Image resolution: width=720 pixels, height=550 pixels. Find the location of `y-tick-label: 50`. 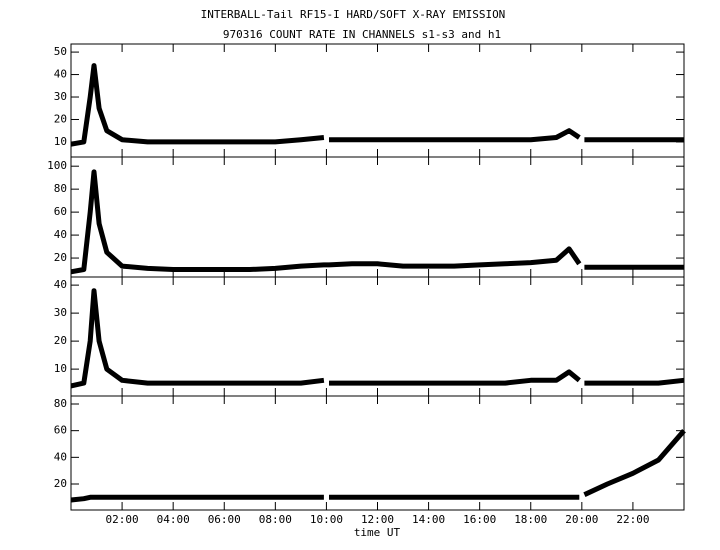

y-tick-label: 50 is located at coordinates (60, 51).